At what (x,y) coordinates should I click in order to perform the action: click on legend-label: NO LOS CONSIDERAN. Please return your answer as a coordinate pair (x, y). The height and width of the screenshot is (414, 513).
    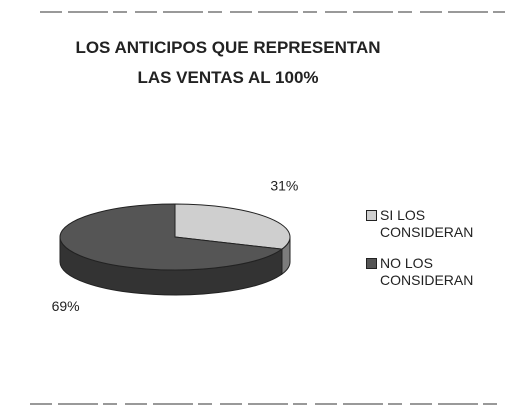
    Looking at the image, I should click on (427, 271).